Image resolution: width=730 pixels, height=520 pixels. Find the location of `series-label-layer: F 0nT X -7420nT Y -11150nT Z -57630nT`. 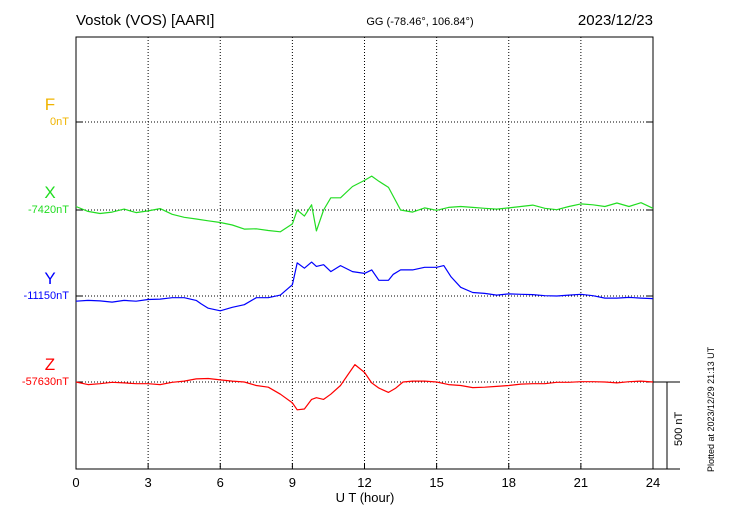

series-label-layer: F 0nT X -7420nT Y -11150nT Z -57630nT is located at coordinates (45, 241).